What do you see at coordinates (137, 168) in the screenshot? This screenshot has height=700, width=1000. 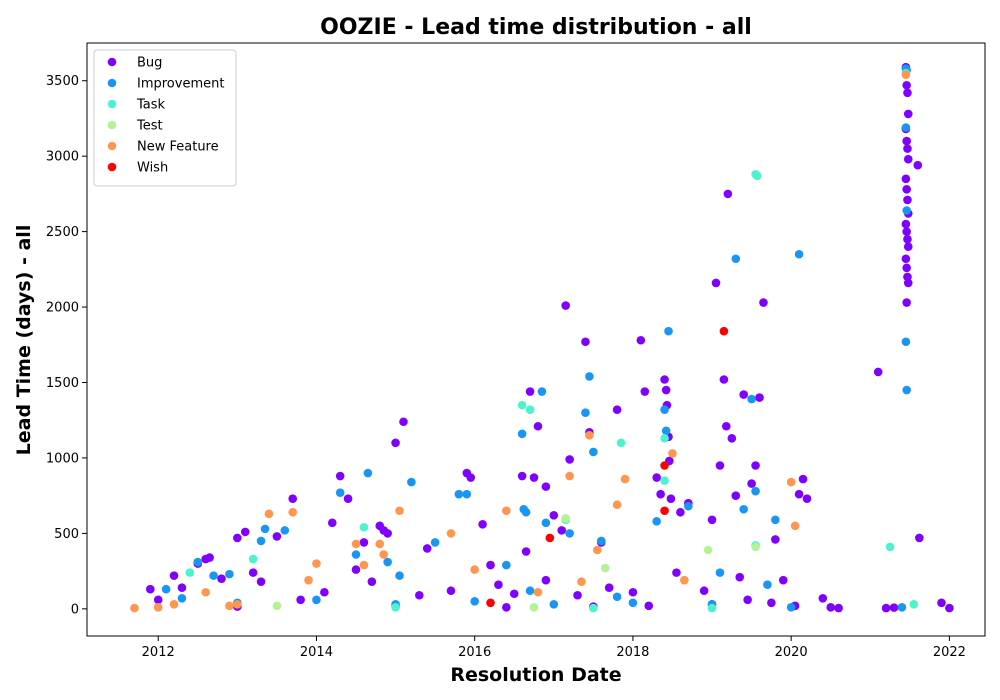 I see `legend-item-wish: Wish` at bounding box center [137, 168].